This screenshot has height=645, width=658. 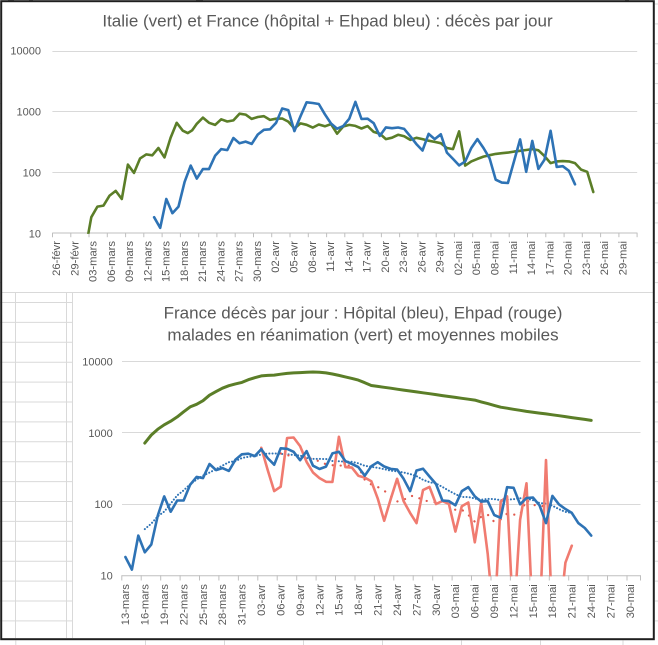 What do you see at coordinates (240, 261) in the screenshot?
I see `svg-text: 27-mars` at bounding box center [240, 261].